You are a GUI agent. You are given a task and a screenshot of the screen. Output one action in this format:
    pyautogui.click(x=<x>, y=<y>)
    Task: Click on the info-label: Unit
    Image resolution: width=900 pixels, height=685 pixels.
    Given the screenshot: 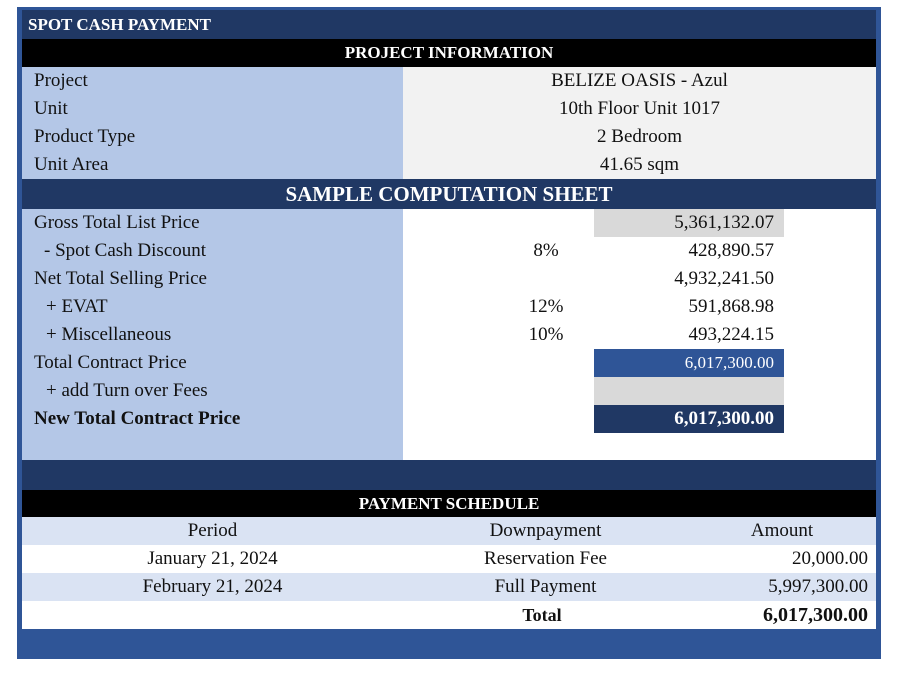 What is the action you would take?
    pyautogui.click(x=51, y=108)
    